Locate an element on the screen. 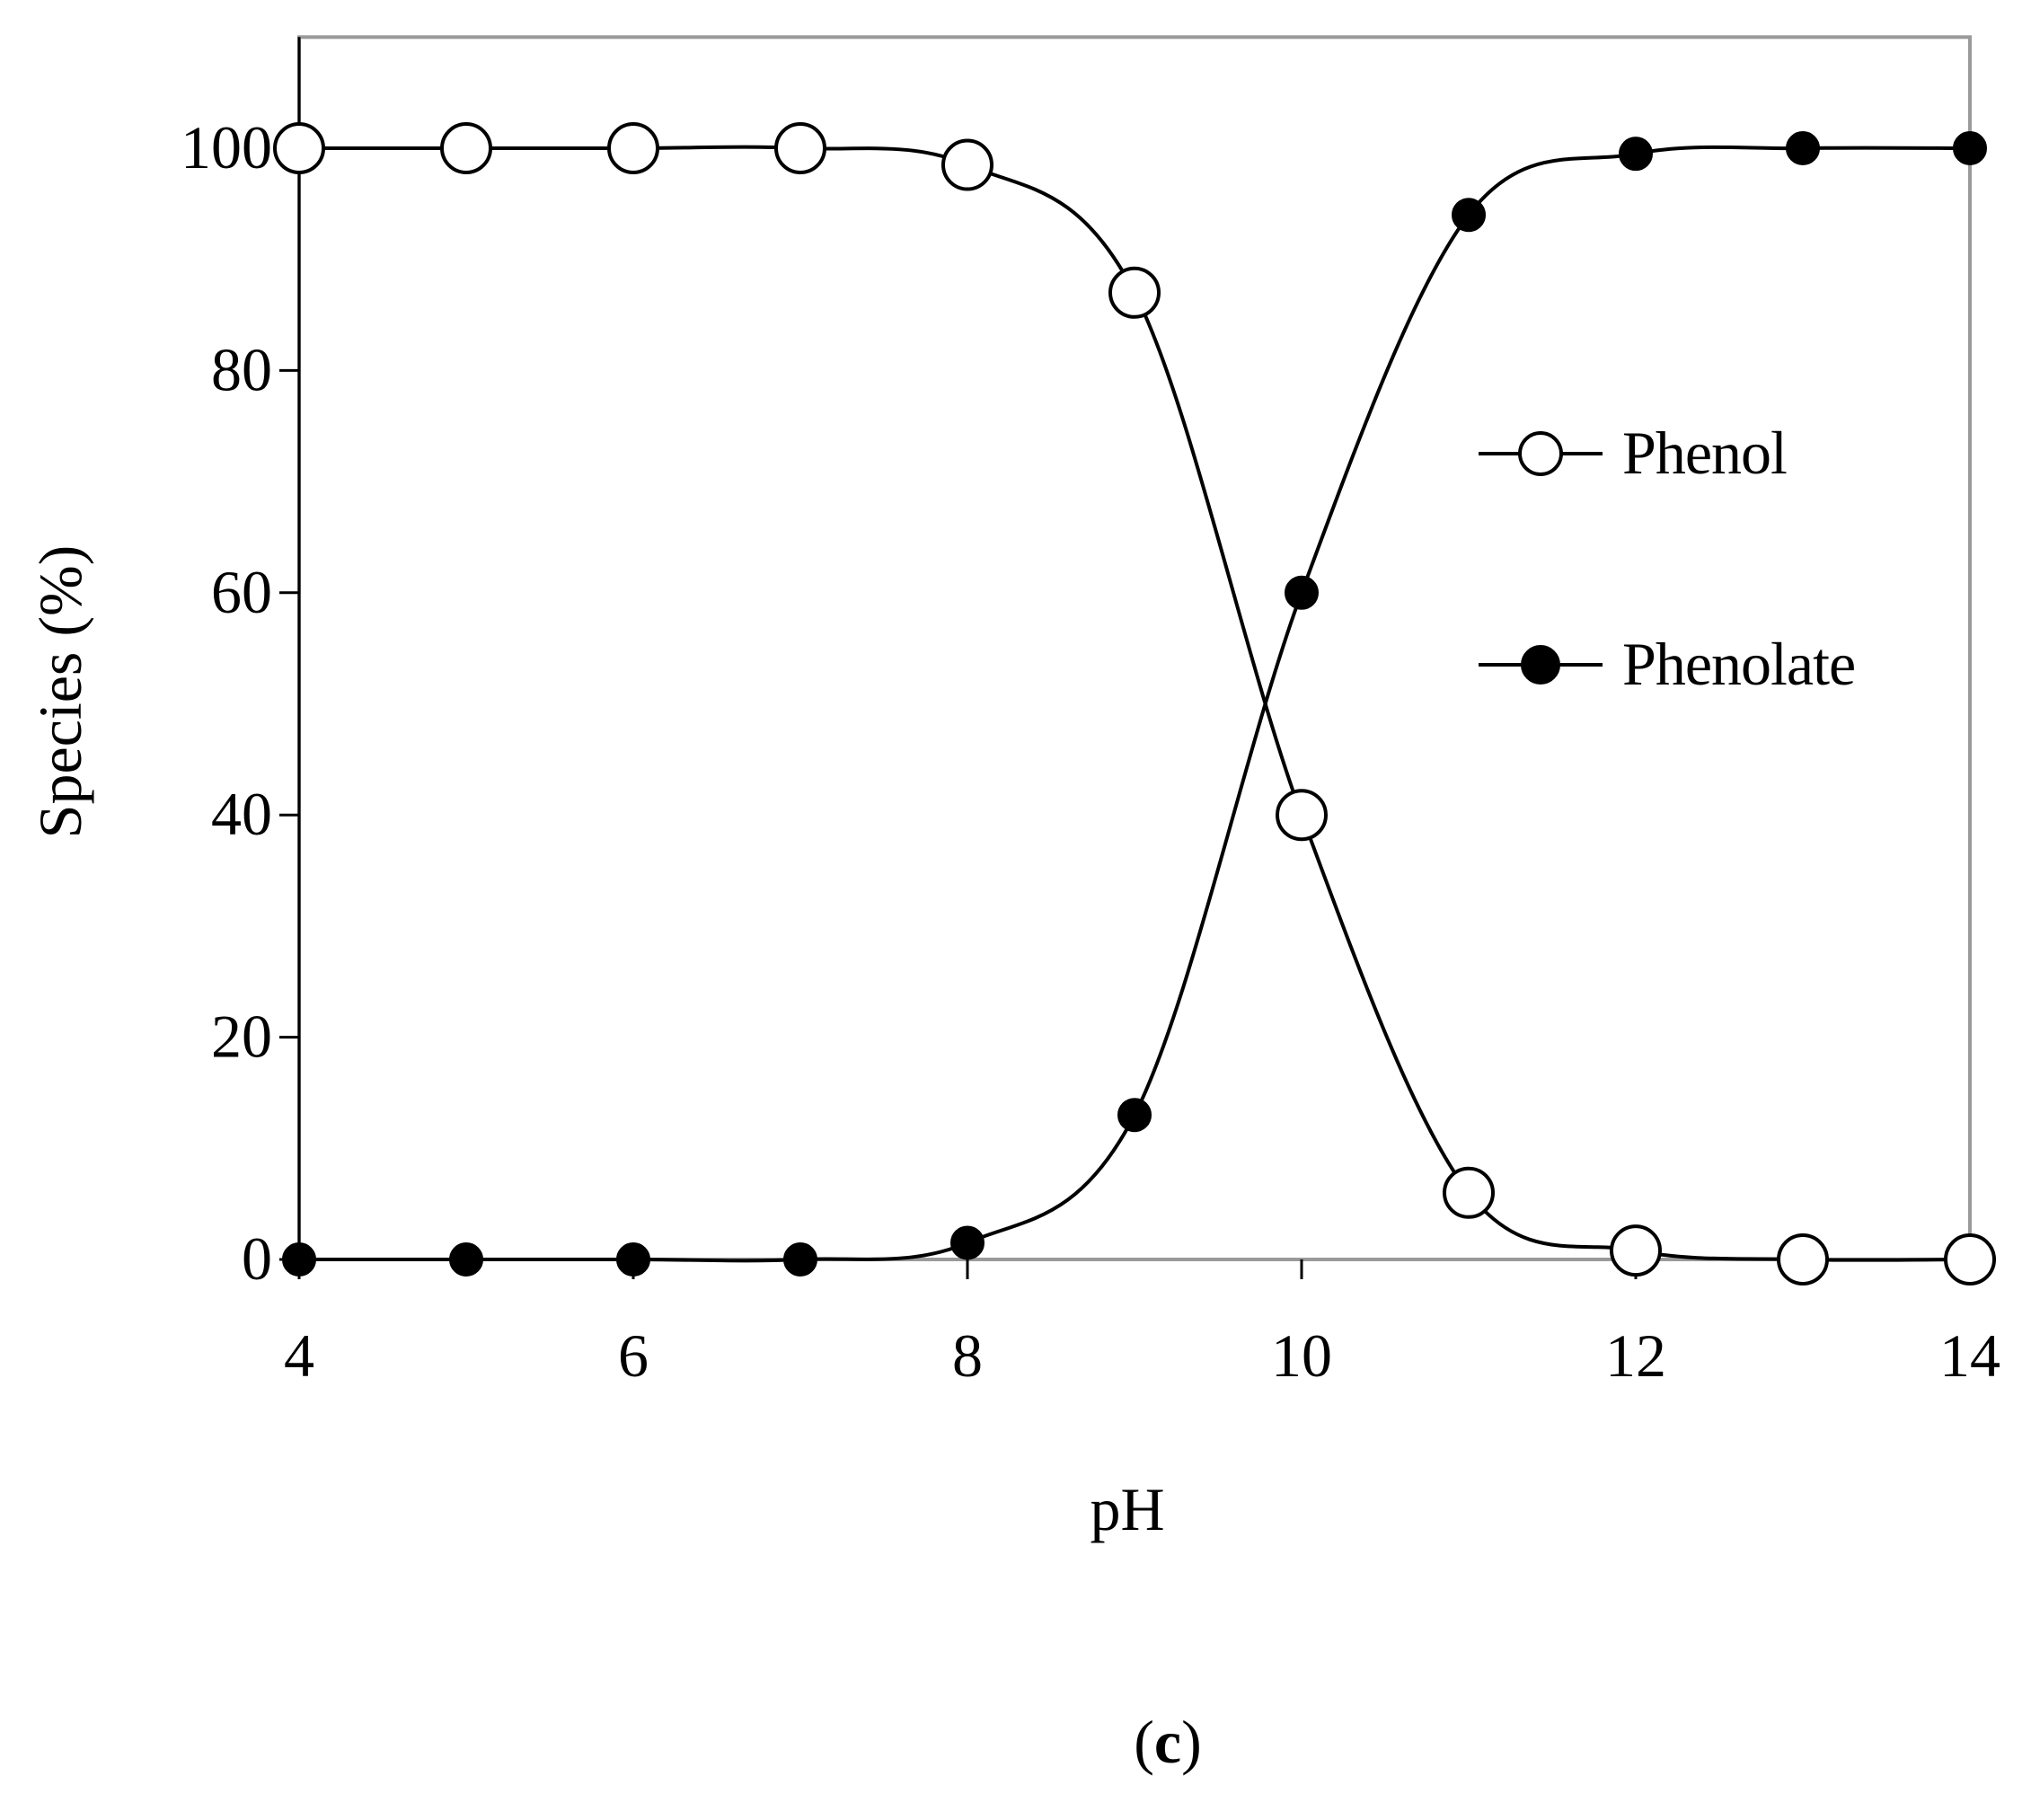 The height and width of the screenshot is (1820, 2031). y-tick-label: 80 is located at coordinates (241, 369).